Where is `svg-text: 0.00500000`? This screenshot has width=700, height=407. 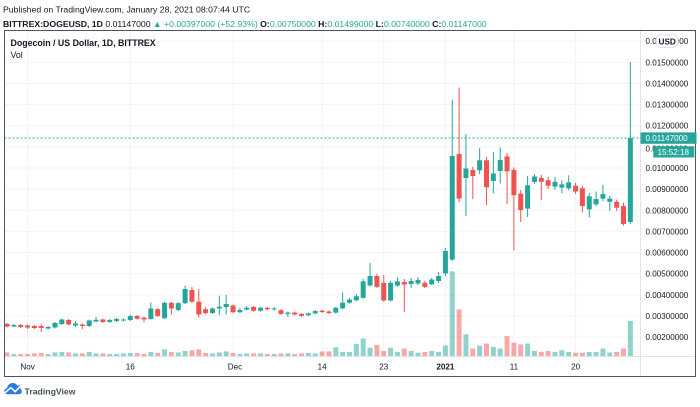
svg-text: 0.00500000 is located at coordinates (667, 274).